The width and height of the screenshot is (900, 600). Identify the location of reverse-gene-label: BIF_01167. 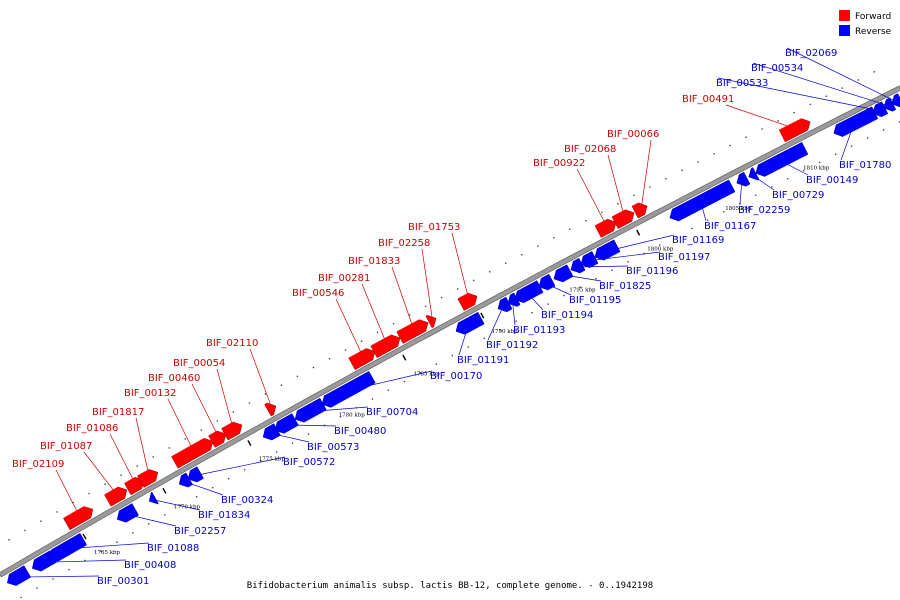
(730, 226).